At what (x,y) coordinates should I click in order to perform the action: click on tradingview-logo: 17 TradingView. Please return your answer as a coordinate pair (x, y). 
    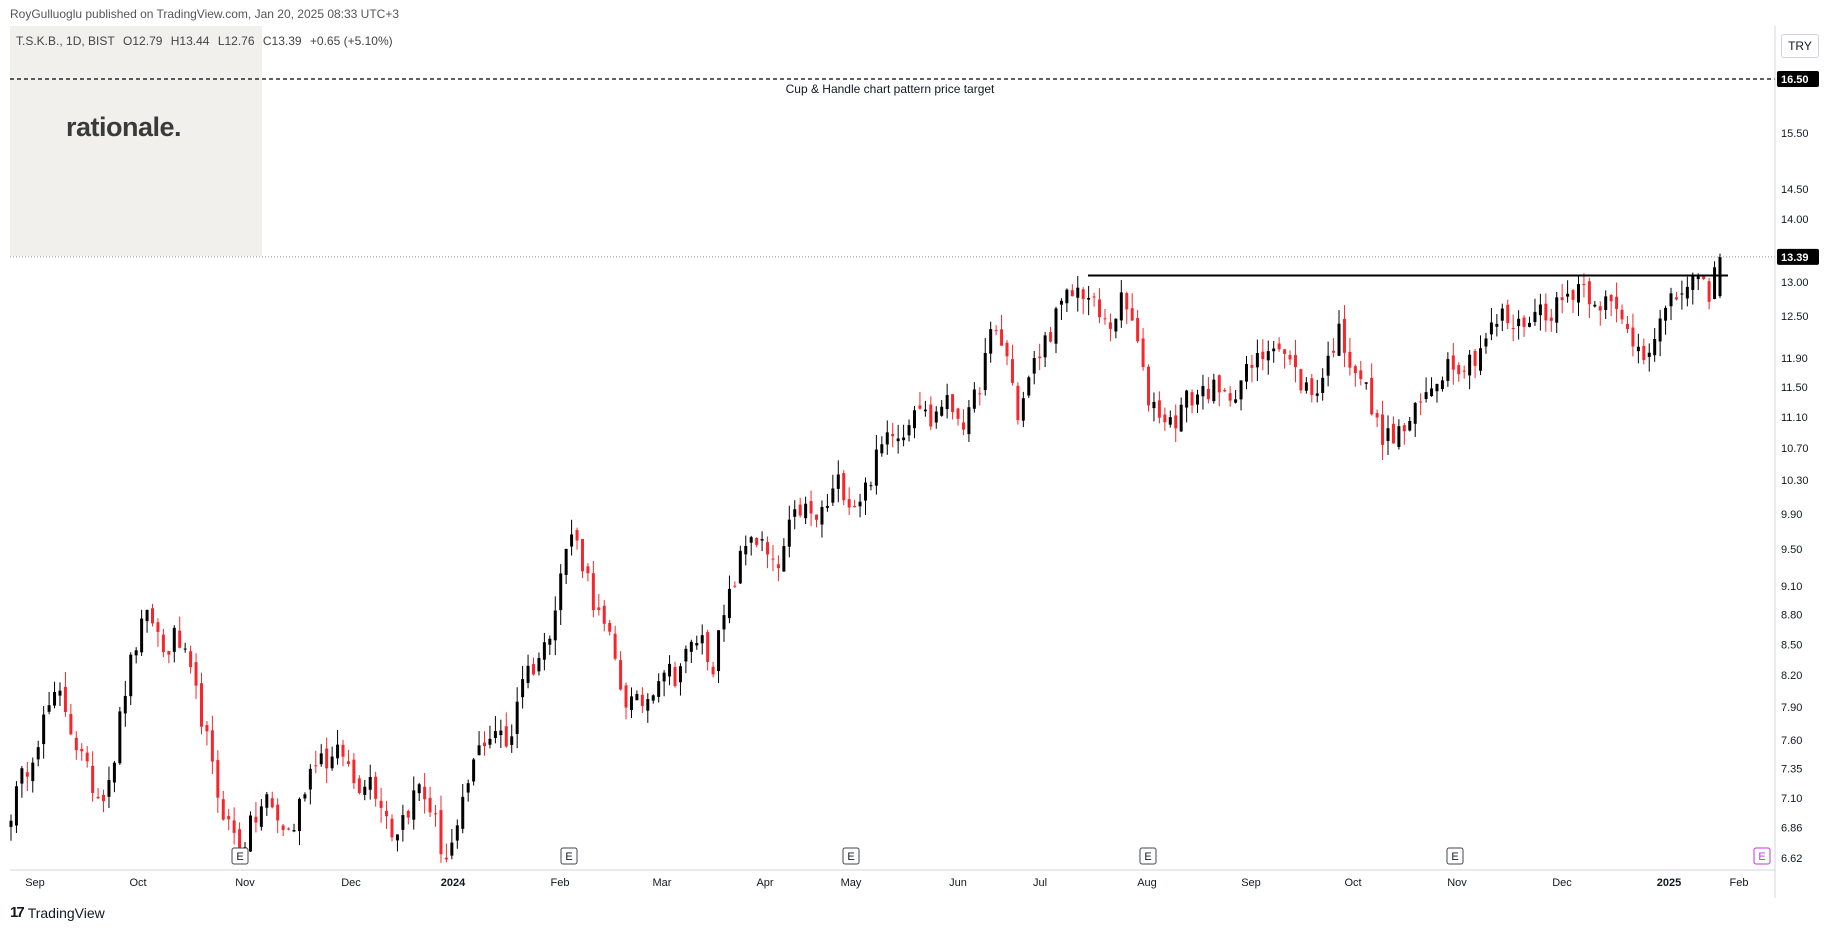
    Looking at the image, I should click on (57, 912).